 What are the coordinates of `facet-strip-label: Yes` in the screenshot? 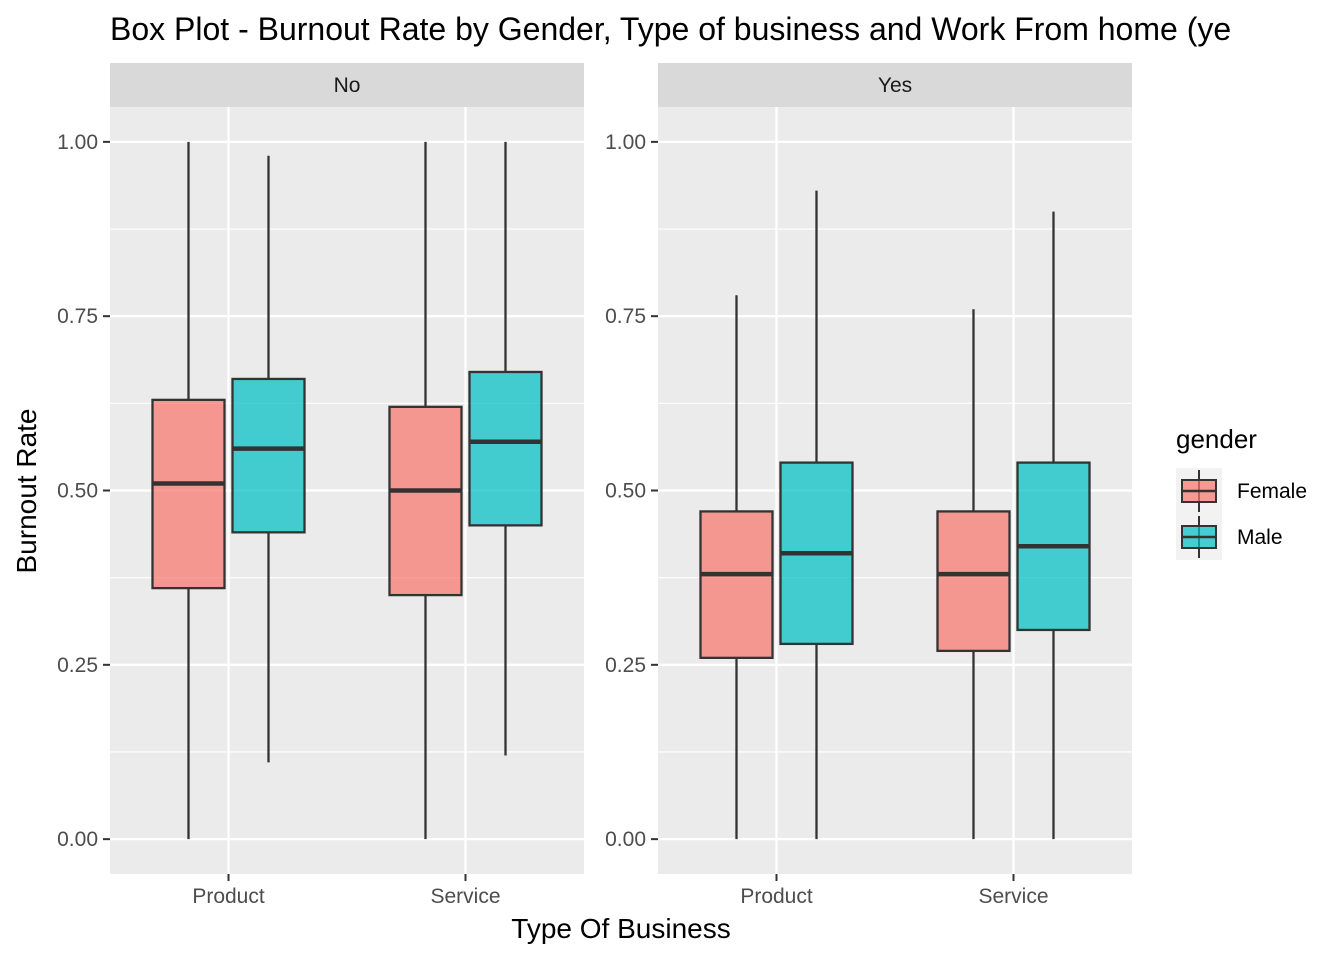 It's located at (895, 85).